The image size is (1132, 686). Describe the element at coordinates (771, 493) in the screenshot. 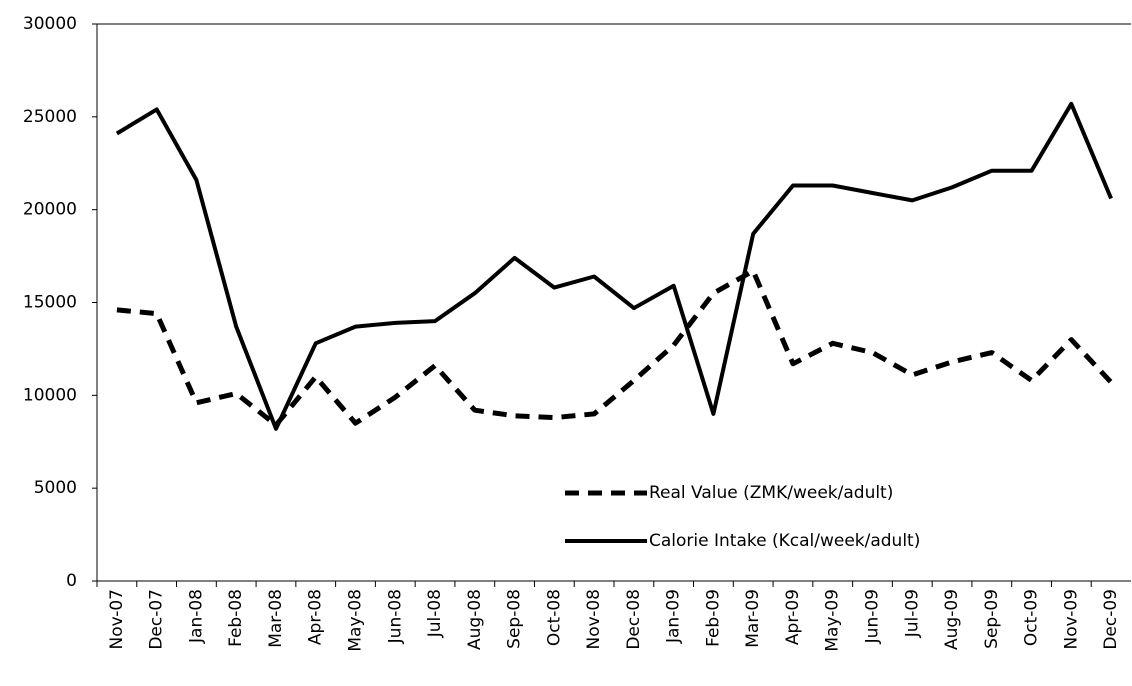

I see `legend-label: Real Value (ZMK/week/adult)` at that location.